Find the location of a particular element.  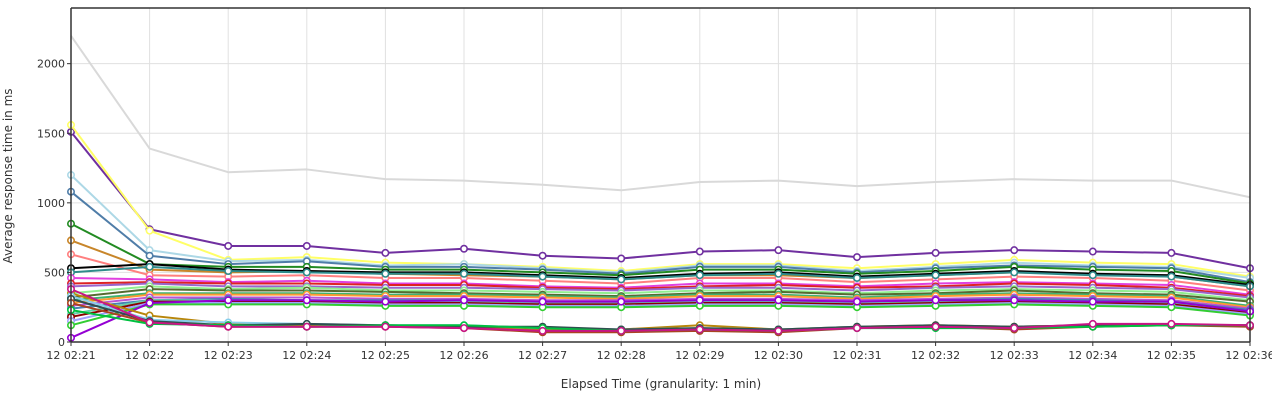

y-tick-label: 0 is located at coordinates (61, 342).